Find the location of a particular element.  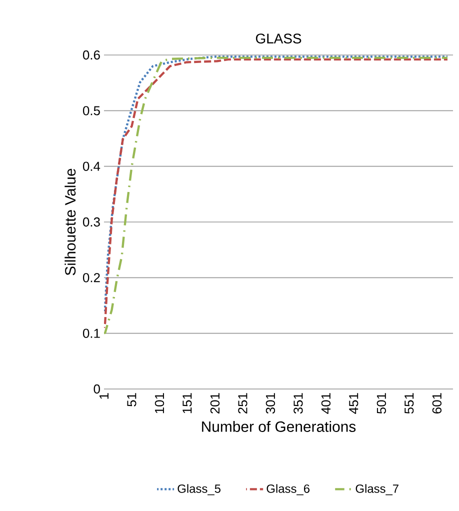

x-tick-label: 251 is located at coordinates (243, 403).